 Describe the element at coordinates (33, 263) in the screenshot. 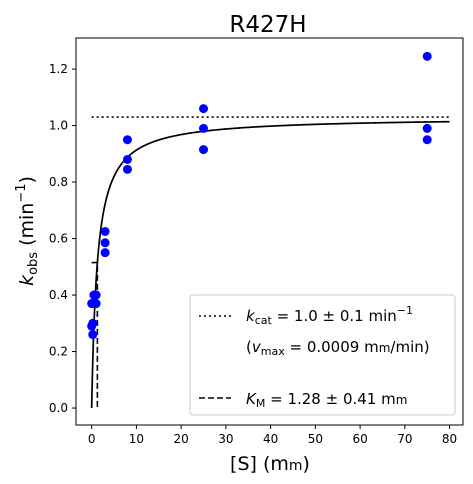

I see `y-axis-label-sub: obs` at that location.